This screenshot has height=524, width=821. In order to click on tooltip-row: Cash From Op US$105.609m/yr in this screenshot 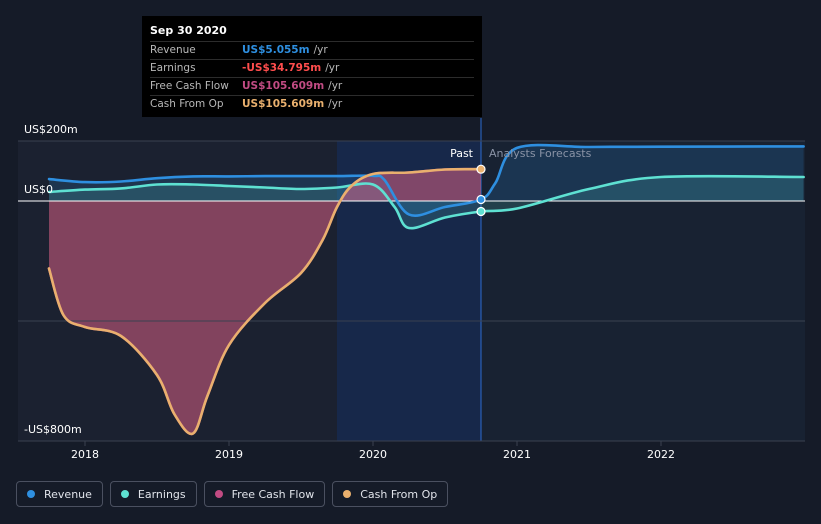, I will do `click(312, 104)`.